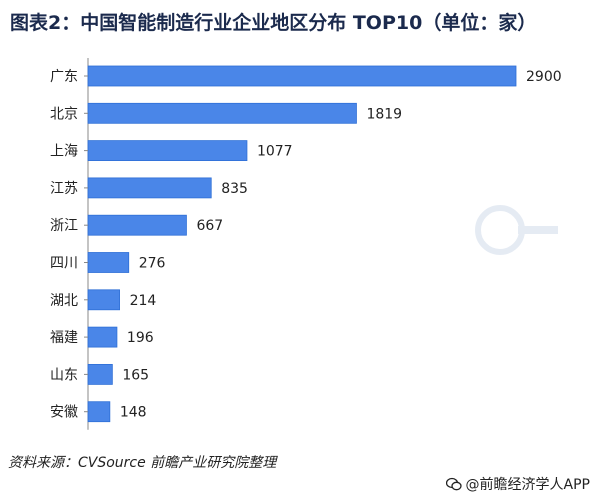 The height and width of the screenshot is (500, 600). Describe the element at coordinates (64, 77) in the screenshot. I see `category-label: 广东` at that location.